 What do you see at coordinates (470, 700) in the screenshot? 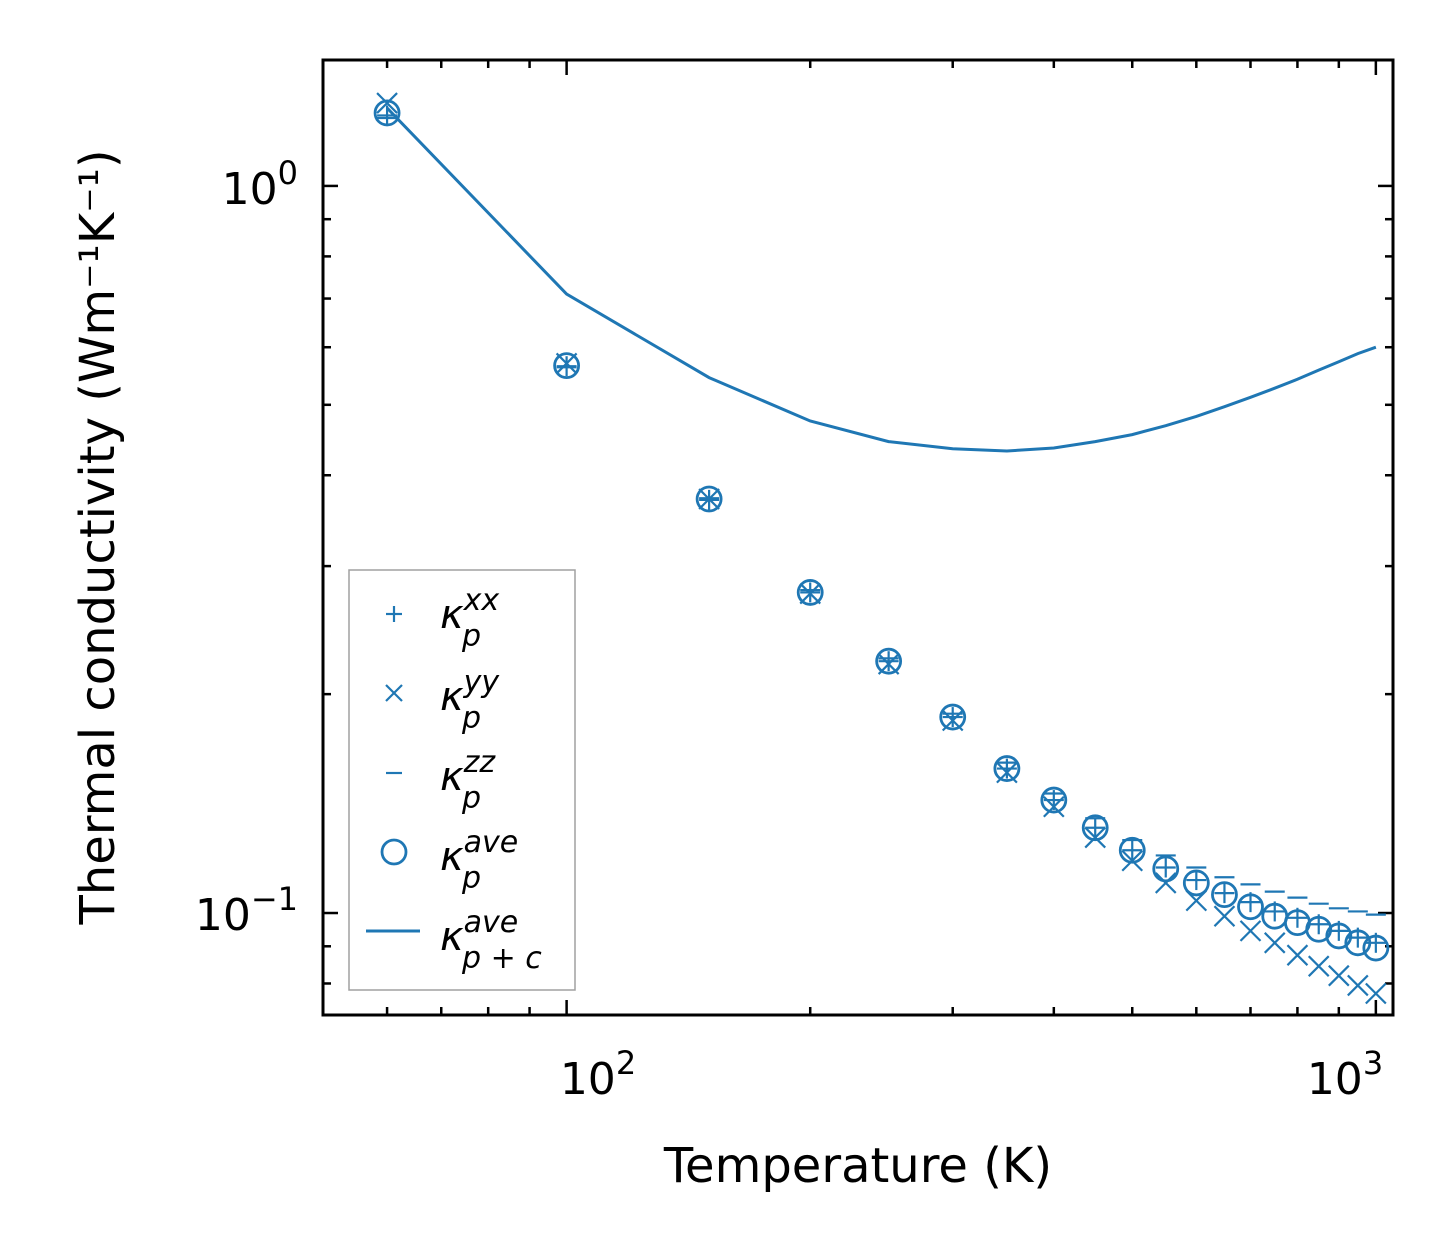
I see `legend-label-kappa-yy: κyy p` at bounding box center [470, 700].